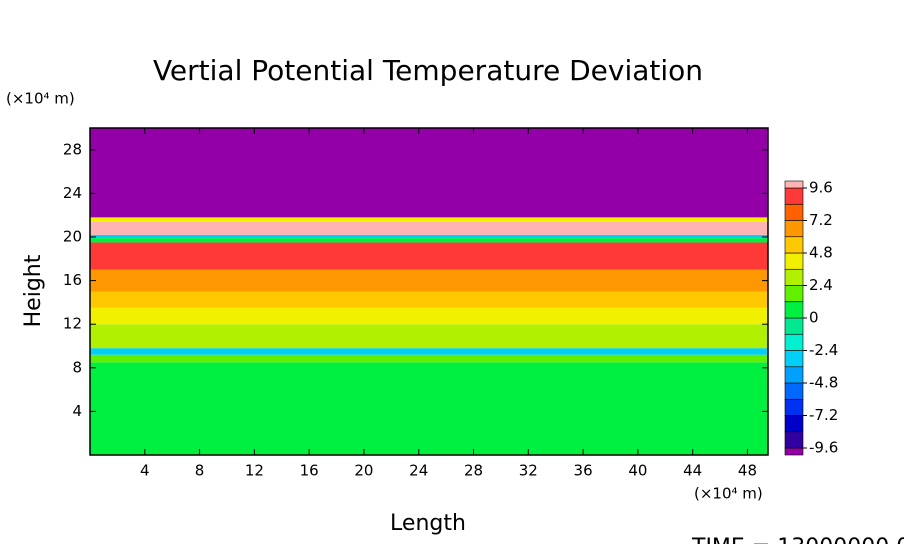  Describe the element at coordinates (428, 523) in the screenshot. I see `x-axis-label: Length` at that location.